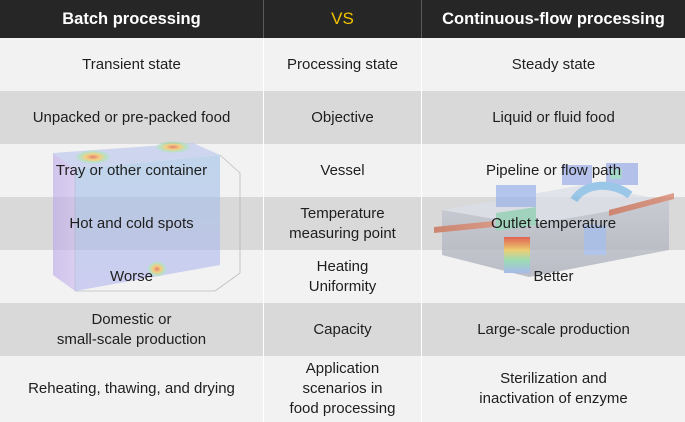 Image resolution: width=685 pixels, height=422 pixels. I want to click on criterion-cell: Application scenarios in food processing, so click(342, 388).